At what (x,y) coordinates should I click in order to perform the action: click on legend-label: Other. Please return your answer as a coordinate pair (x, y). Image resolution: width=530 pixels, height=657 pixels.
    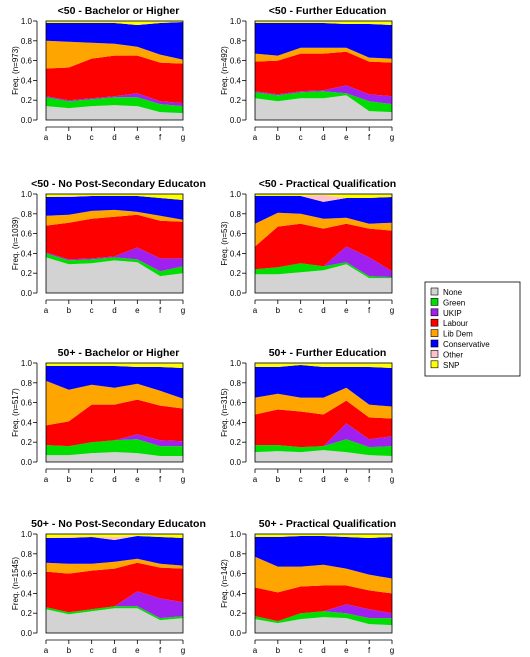
    Looking at the image, I should click on (453, 354).